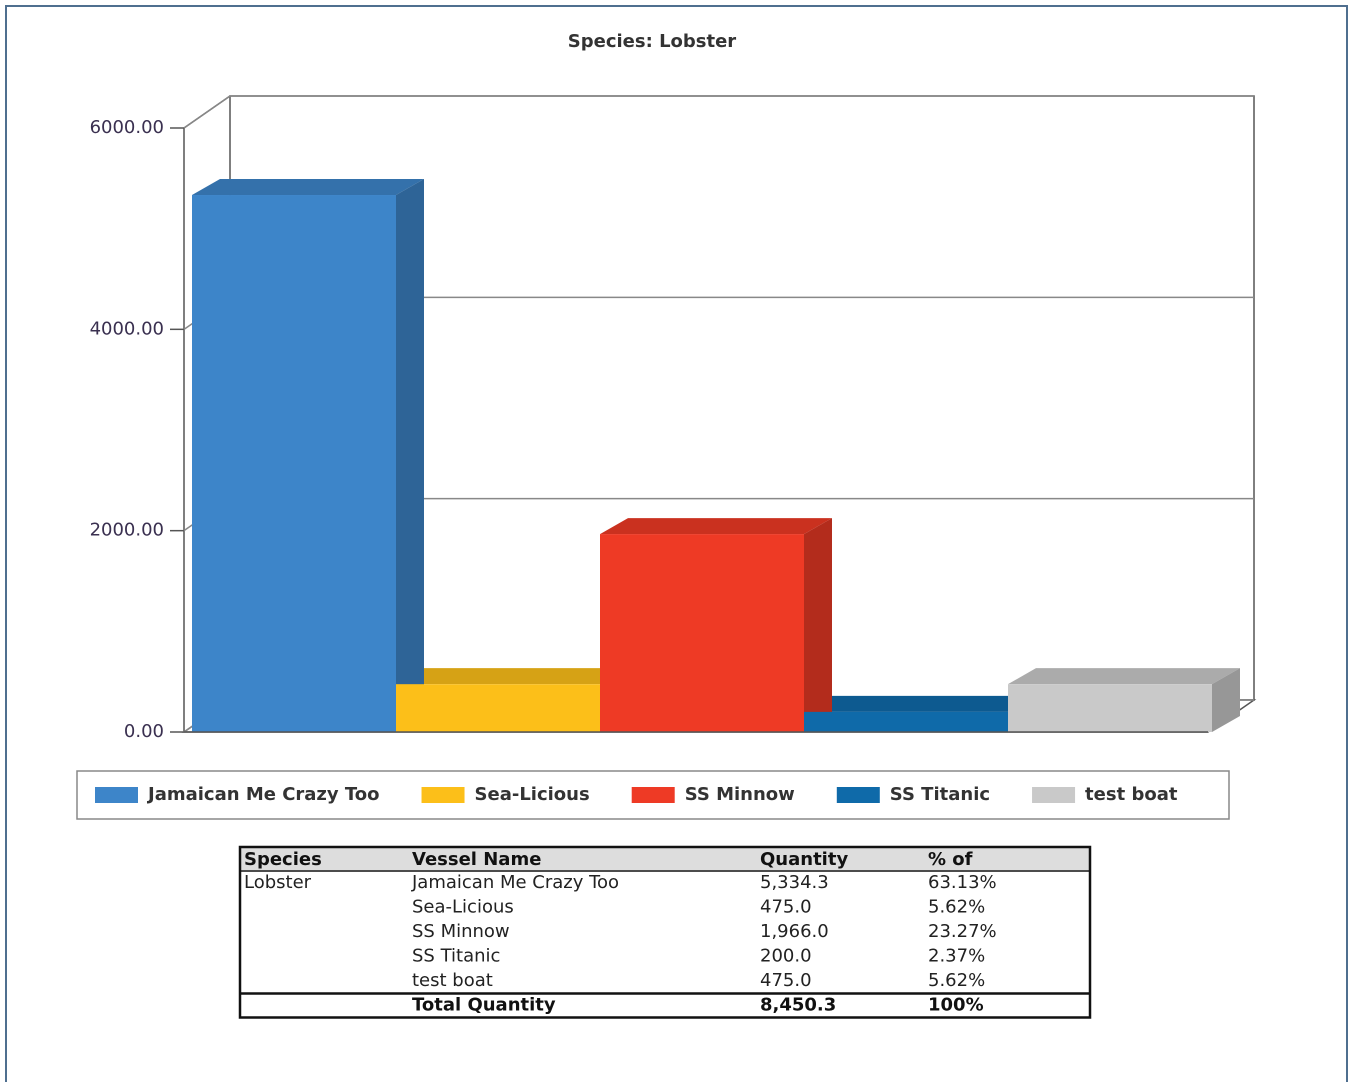 The height and width of the screenshot is (1082, 1350). Describe the element at coordinates (956, 1005) in the screenshot. I see `table-total: 100%` at that location.